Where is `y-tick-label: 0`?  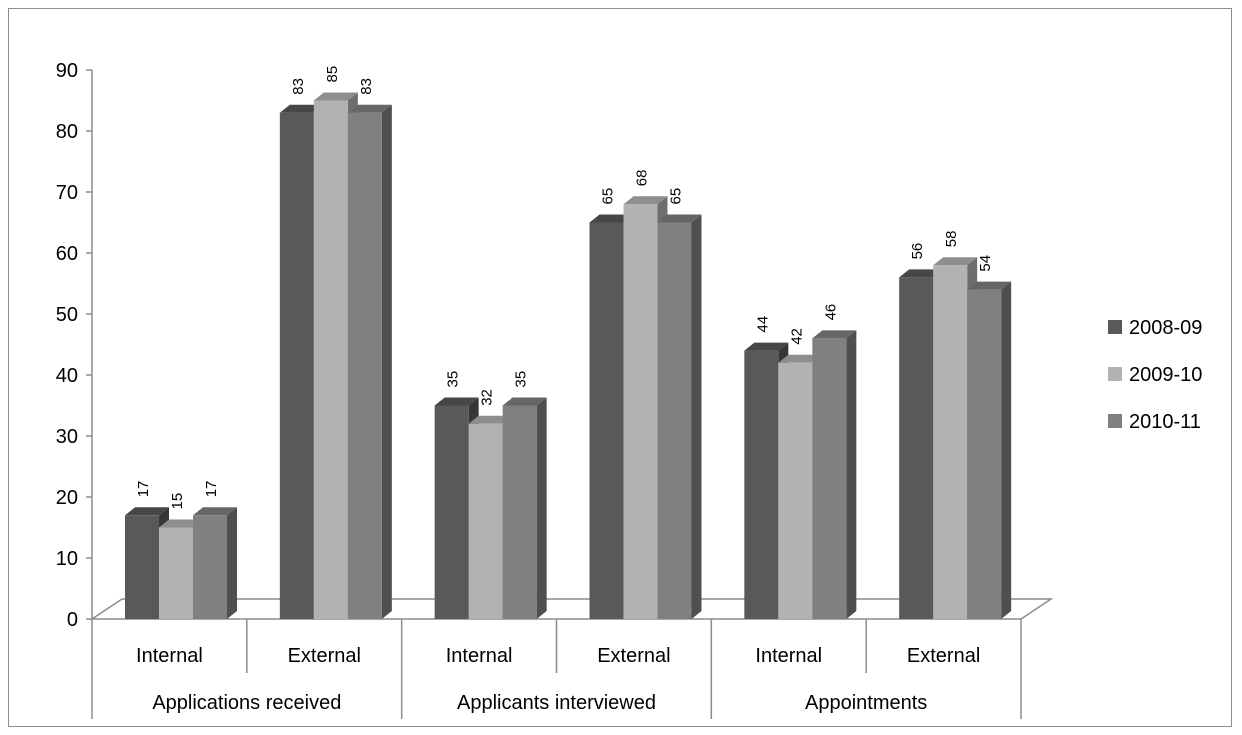 y-tick-label: 0 is located at coordinates (72, 620).